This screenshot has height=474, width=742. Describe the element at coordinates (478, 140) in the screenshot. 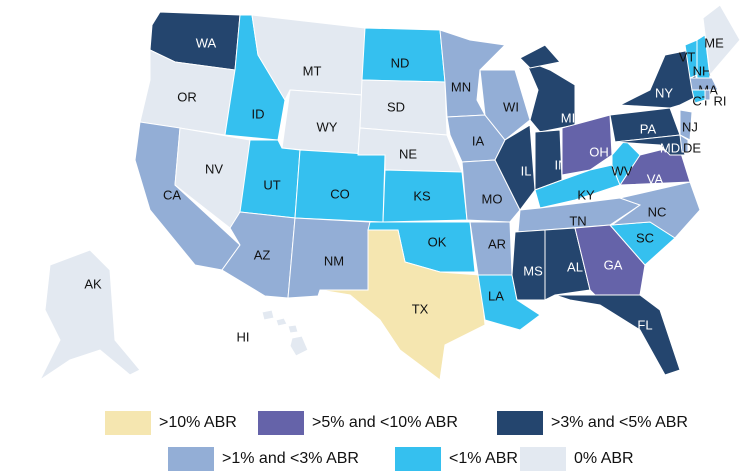

I see `state-label: IA` at that location.